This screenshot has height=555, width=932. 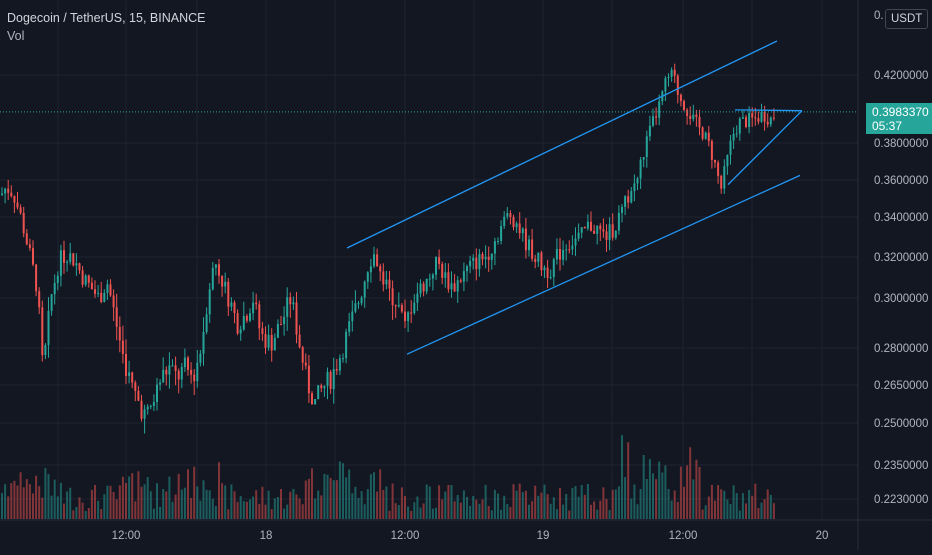 What do you see at coordinates (266, 536) in the screenshot?
I see `time-tick-label: 18` at bounding box center [266, 536].